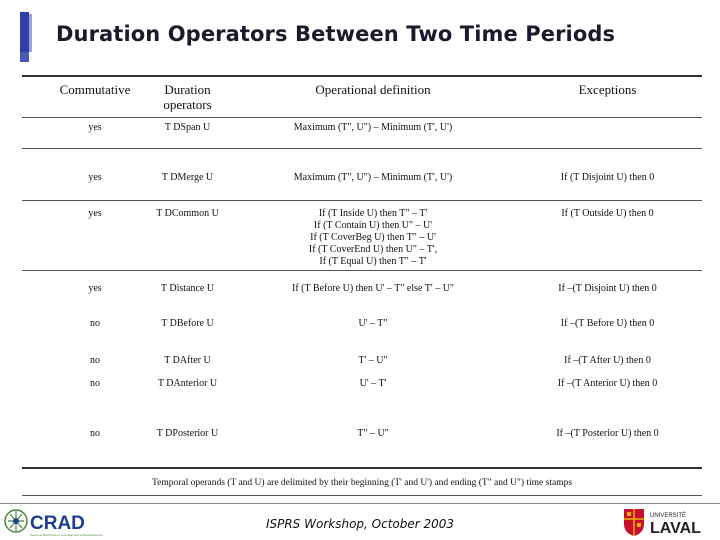 This screenshot has height=540, width=720. What do you see at coordinates (24, 32) in the screenshot?
I see `title-accent-bar` at bounding box center [24, 32].